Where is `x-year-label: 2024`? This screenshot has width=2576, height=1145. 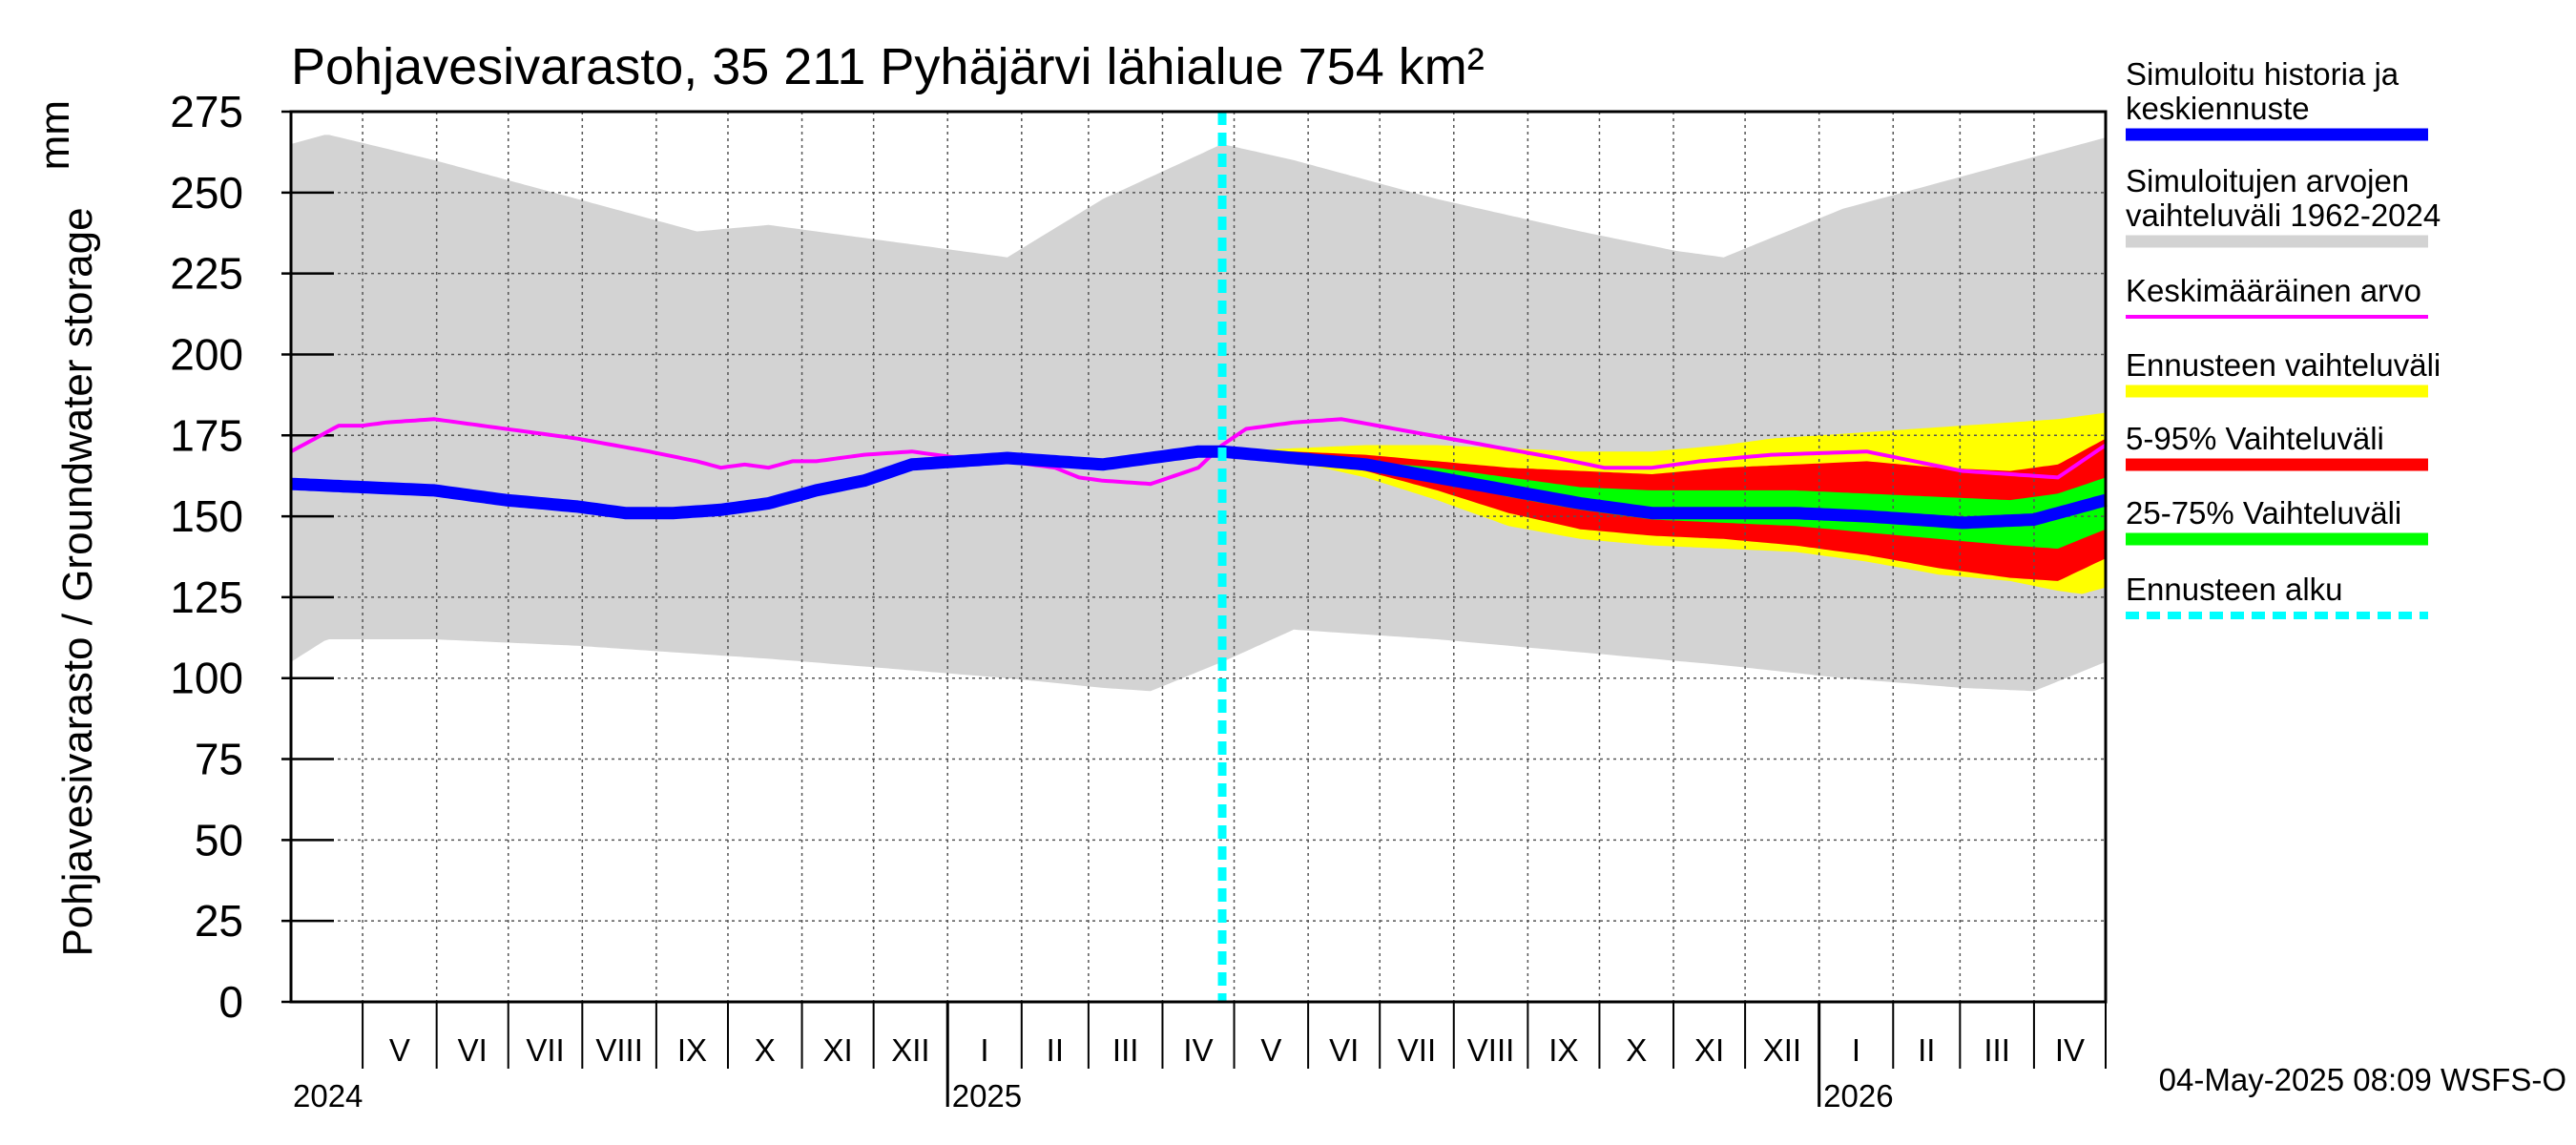
x-year-label: 2024 is located at coordinates (328, 1096).